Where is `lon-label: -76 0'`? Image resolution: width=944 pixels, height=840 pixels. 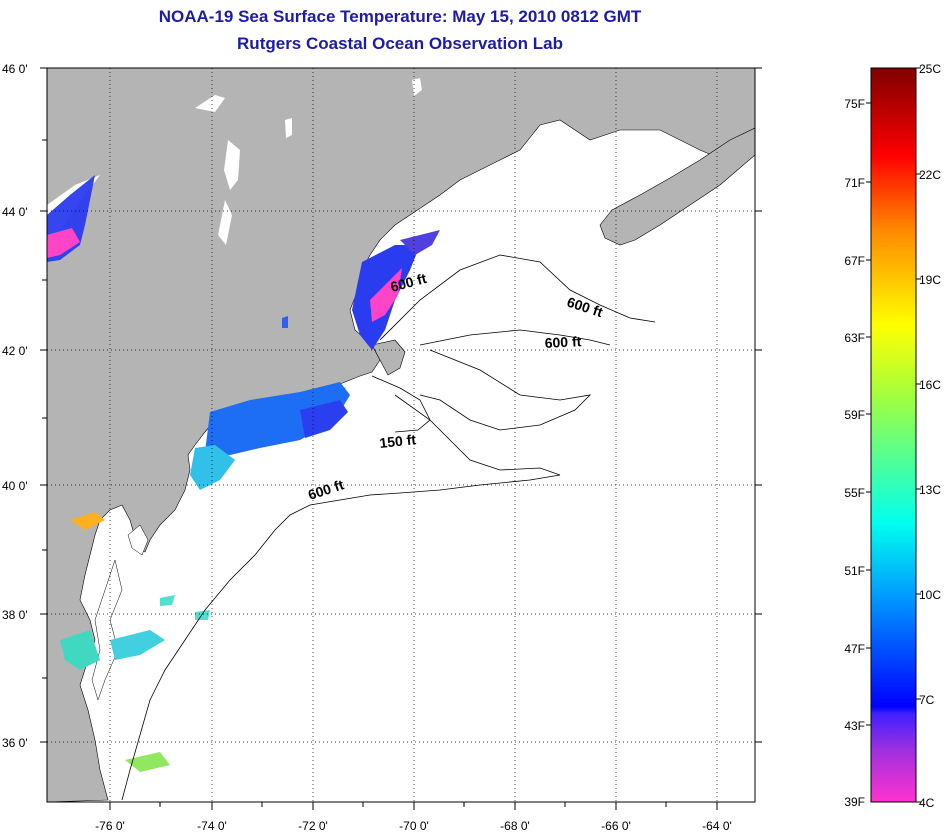 lon-label: -76 0' is located at coordinates (110, 826).